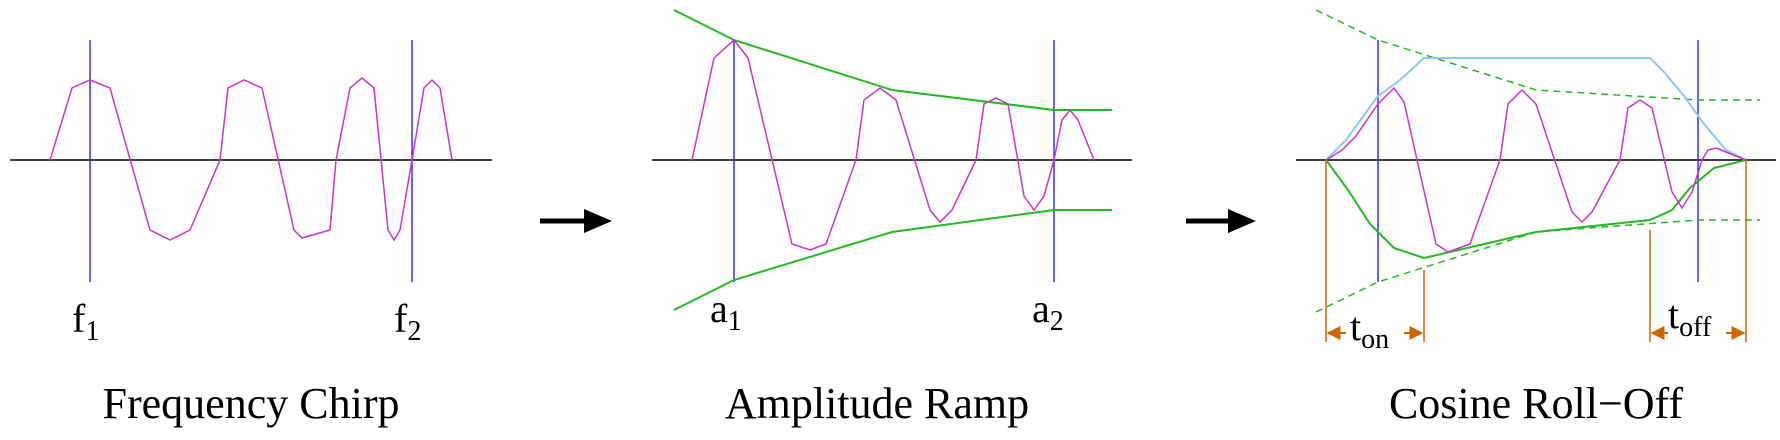 Image resolution: width=1780 pixels, height=440 pixels. What do you see at coordinates (251, 159) in the screenshot?
I see `chirp-waveform` at bounding box center [251, 159].